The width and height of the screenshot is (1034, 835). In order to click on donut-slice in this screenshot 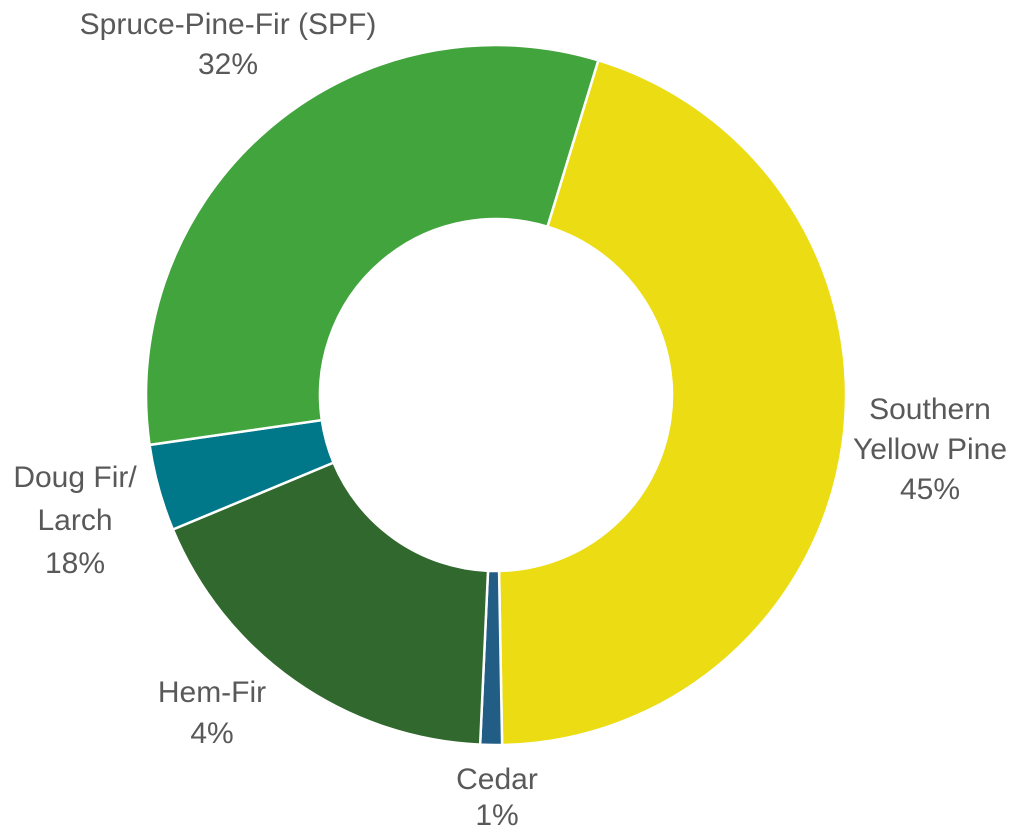, I will do `click(330, 603)`.